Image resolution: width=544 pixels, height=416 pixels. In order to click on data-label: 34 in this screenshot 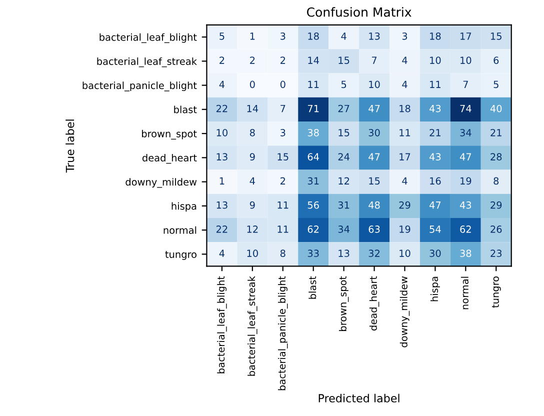, I will do `click(466, 132)`.